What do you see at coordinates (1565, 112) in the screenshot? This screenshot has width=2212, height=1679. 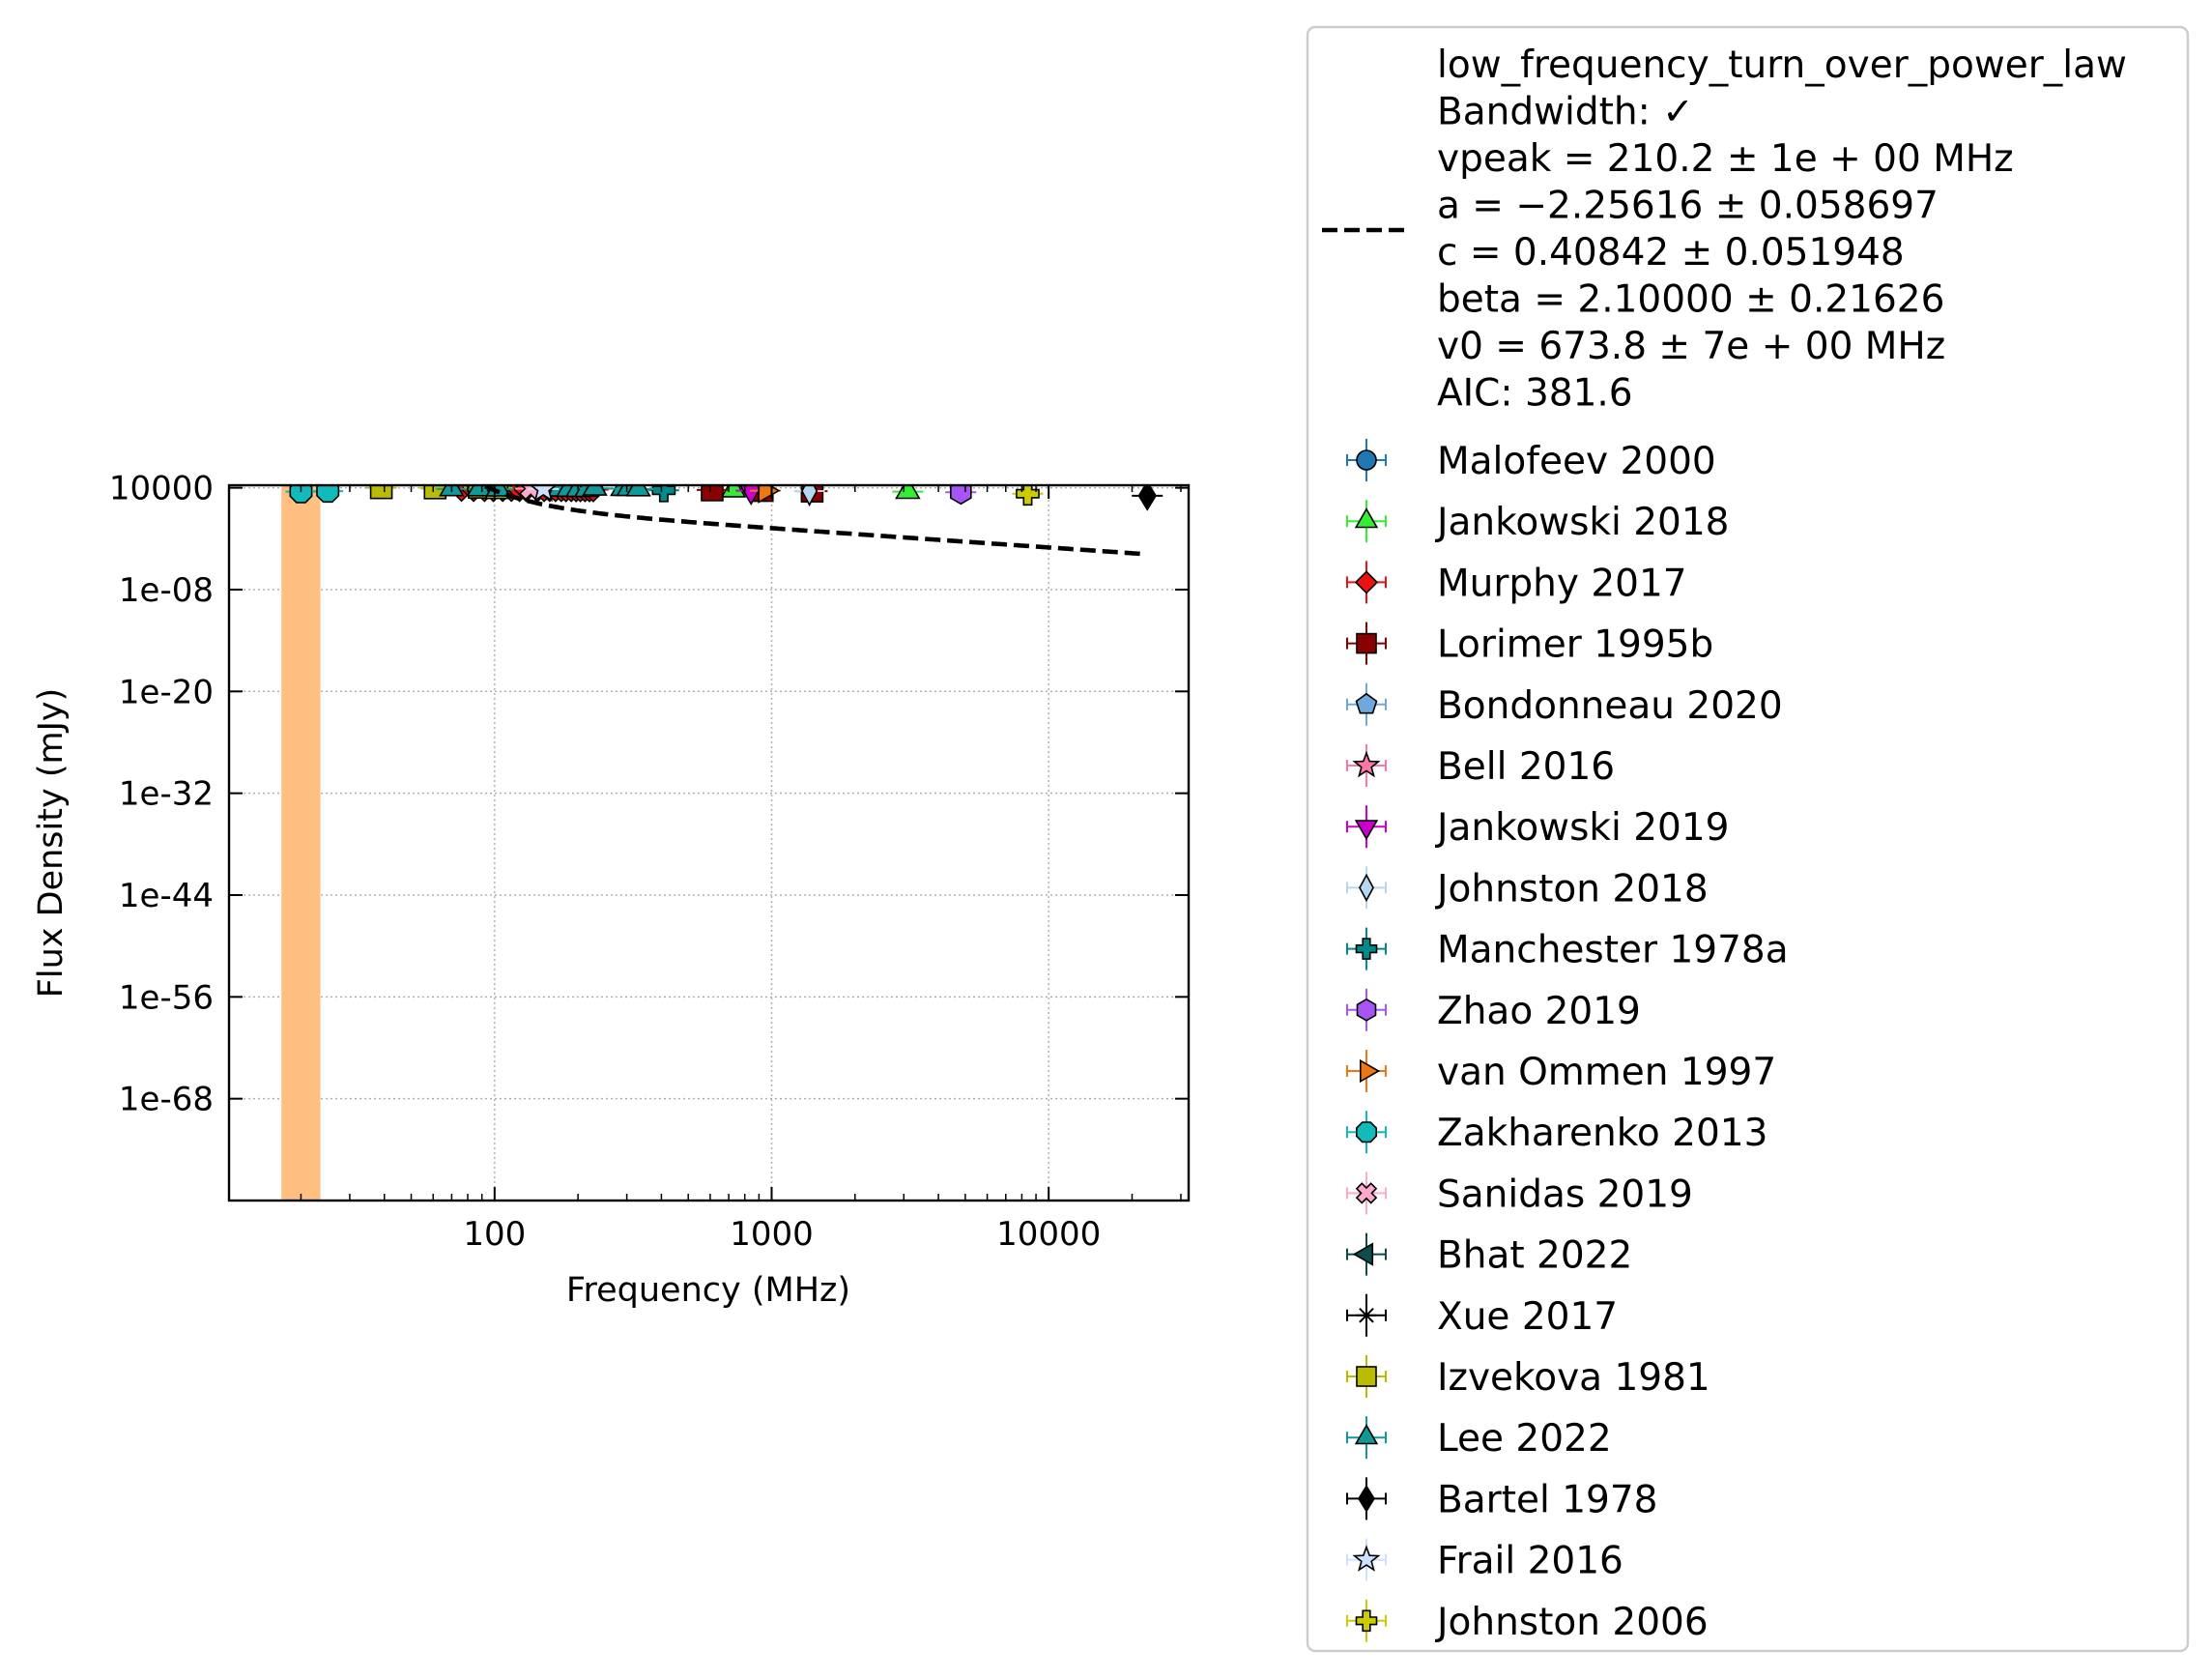 I see `legend-fit-label: Bandwidth: ✓` at bounding box center [1565, 112].